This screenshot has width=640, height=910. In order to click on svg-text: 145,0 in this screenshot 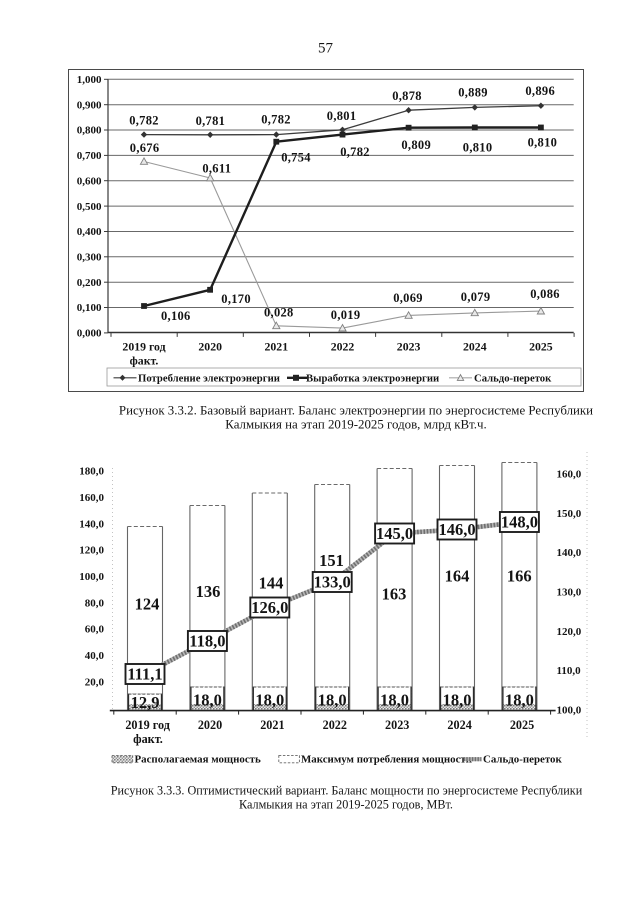, I will do `click(394, 533)`.